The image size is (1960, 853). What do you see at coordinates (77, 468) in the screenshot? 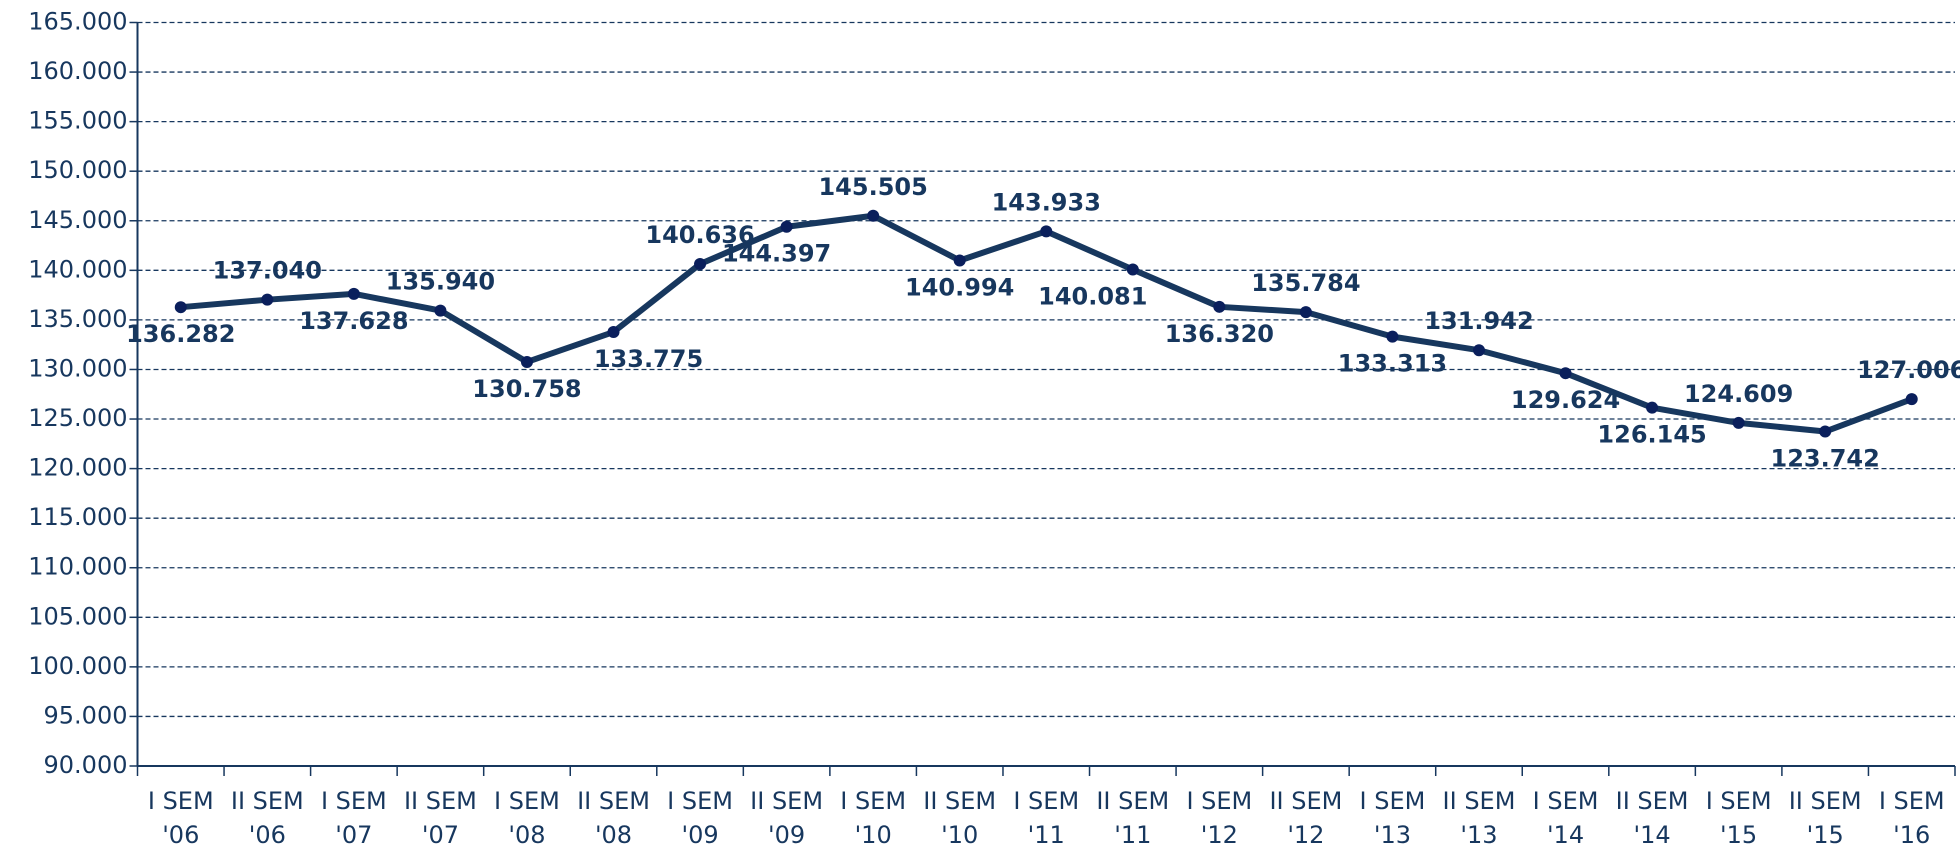
I see `y-tick-label: 120.000` at bounding box center [77, 468].